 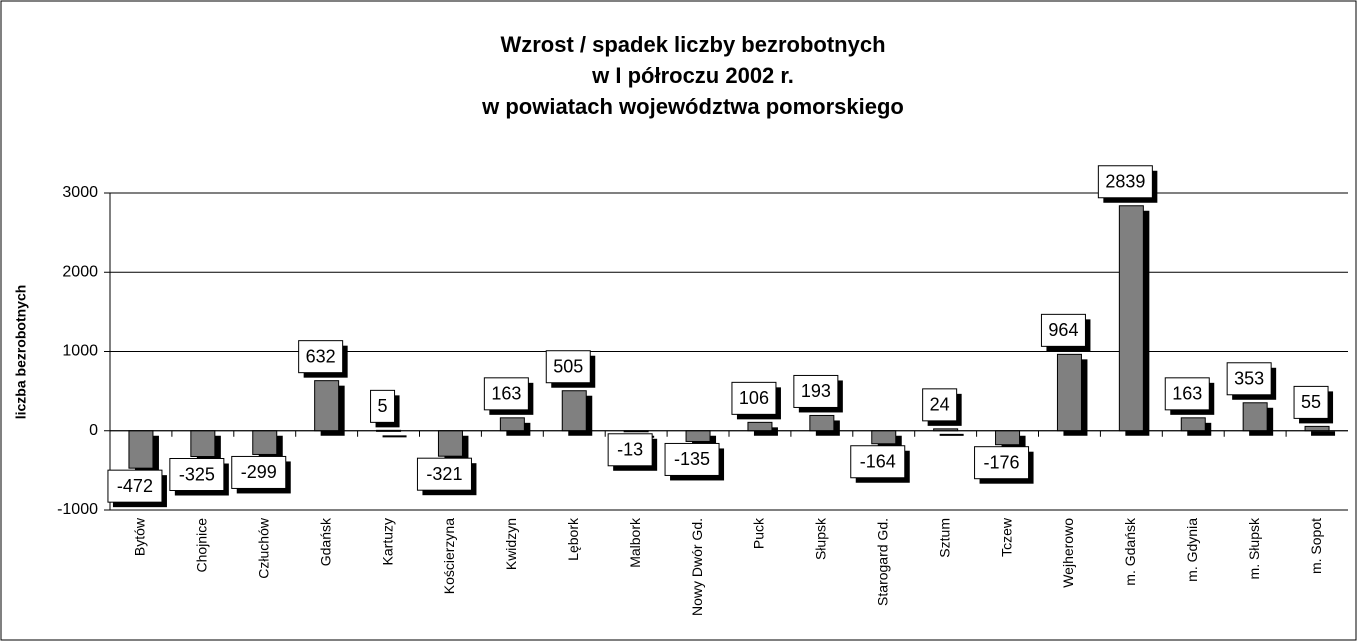 What do you see at coordinates (140, 536) in the screenshot?
I see `x-tick-label: Bytów` at bounding box center [140, 536].